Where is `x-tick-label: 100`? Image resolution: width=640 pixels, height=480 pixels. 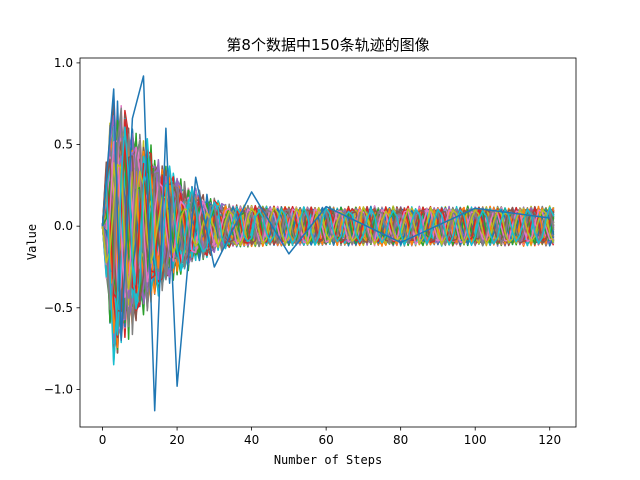
x-tick-label: 100 is located at coordinates (475, 440).